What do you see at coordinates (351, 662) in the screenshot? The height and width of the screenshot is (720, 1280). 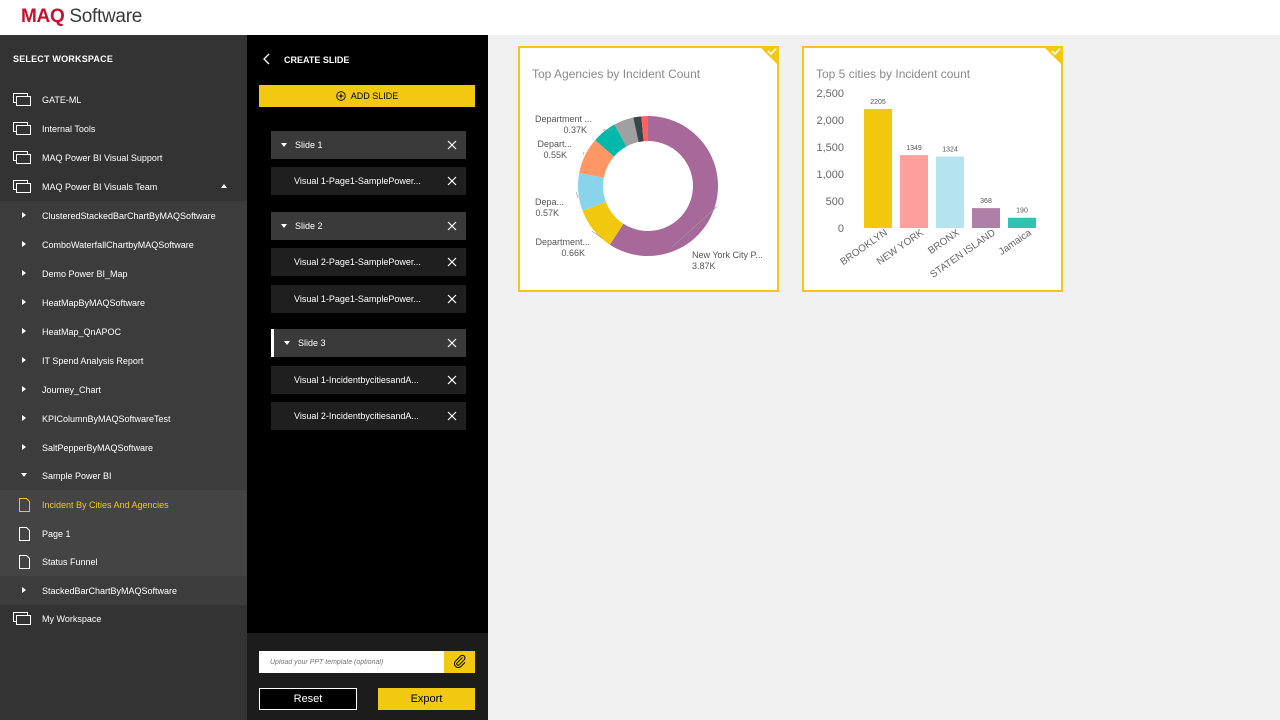 I see `ppt-template-upload-input` at bounding box center [351, 662].